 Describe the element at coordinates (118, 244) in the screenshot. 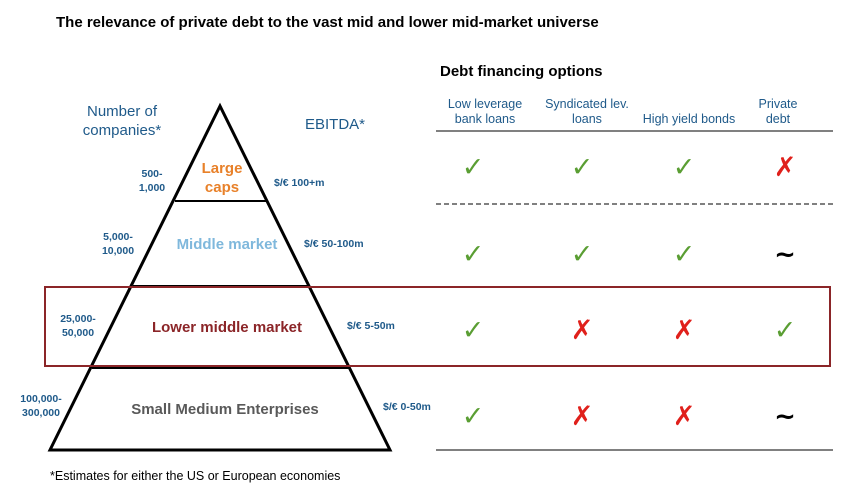

I see `company-count-middle: 5,000- 10,000` at that location.